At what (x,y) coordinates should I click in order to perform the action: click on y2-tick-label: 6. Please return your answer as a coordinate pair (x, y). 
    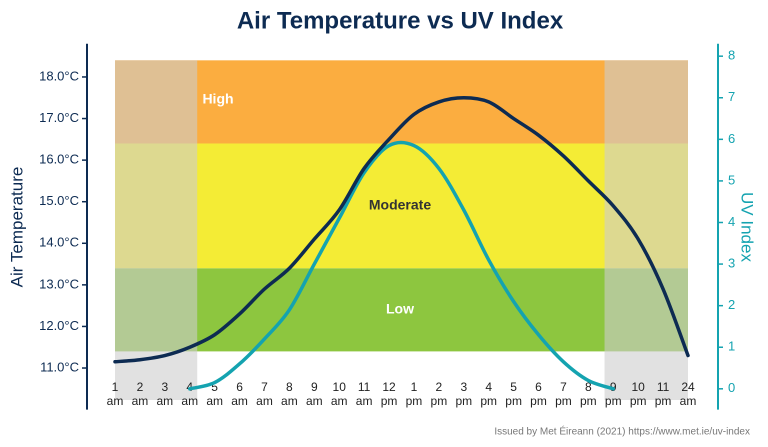
    Looking at the image, I should click on (731, 138).